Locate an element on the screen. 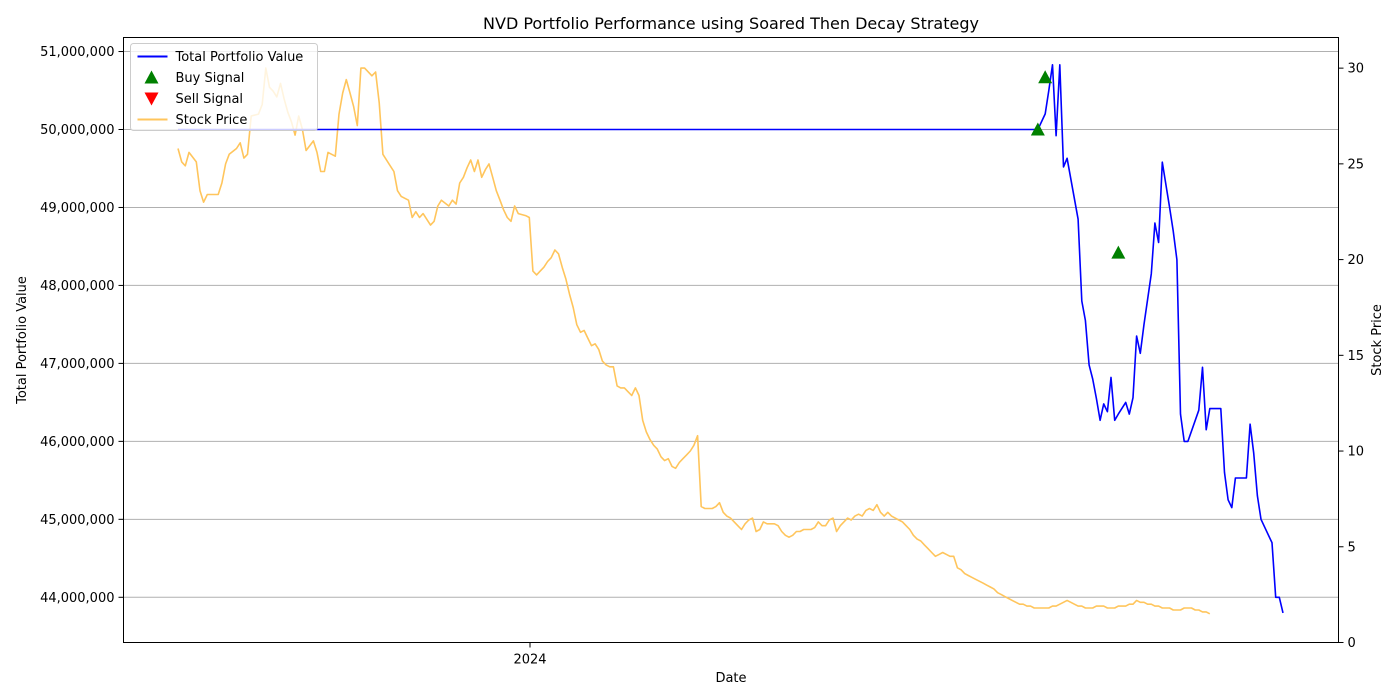  y-axis-left-label: Total Portfolio Value is located at coordinates (22, 340).